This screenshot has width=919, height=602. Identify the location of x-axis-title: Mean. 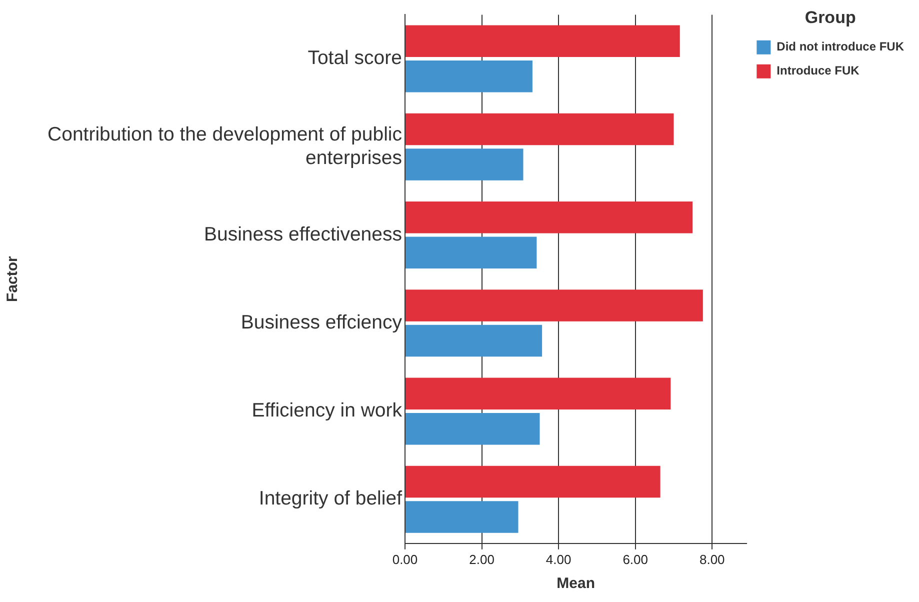
(576, 583).